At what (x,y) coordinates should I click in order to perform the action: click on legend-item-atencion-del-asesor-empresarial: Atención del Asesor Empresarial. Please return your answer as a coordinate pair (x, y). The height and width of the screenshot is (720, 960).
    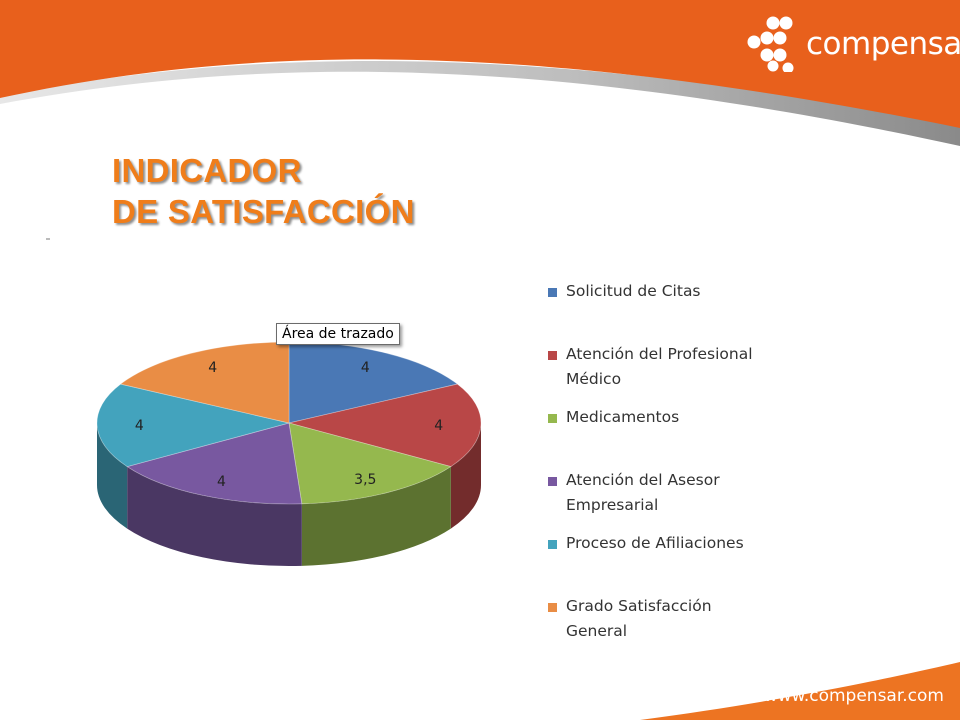
    Looking at the image, I should click on (634, 494).